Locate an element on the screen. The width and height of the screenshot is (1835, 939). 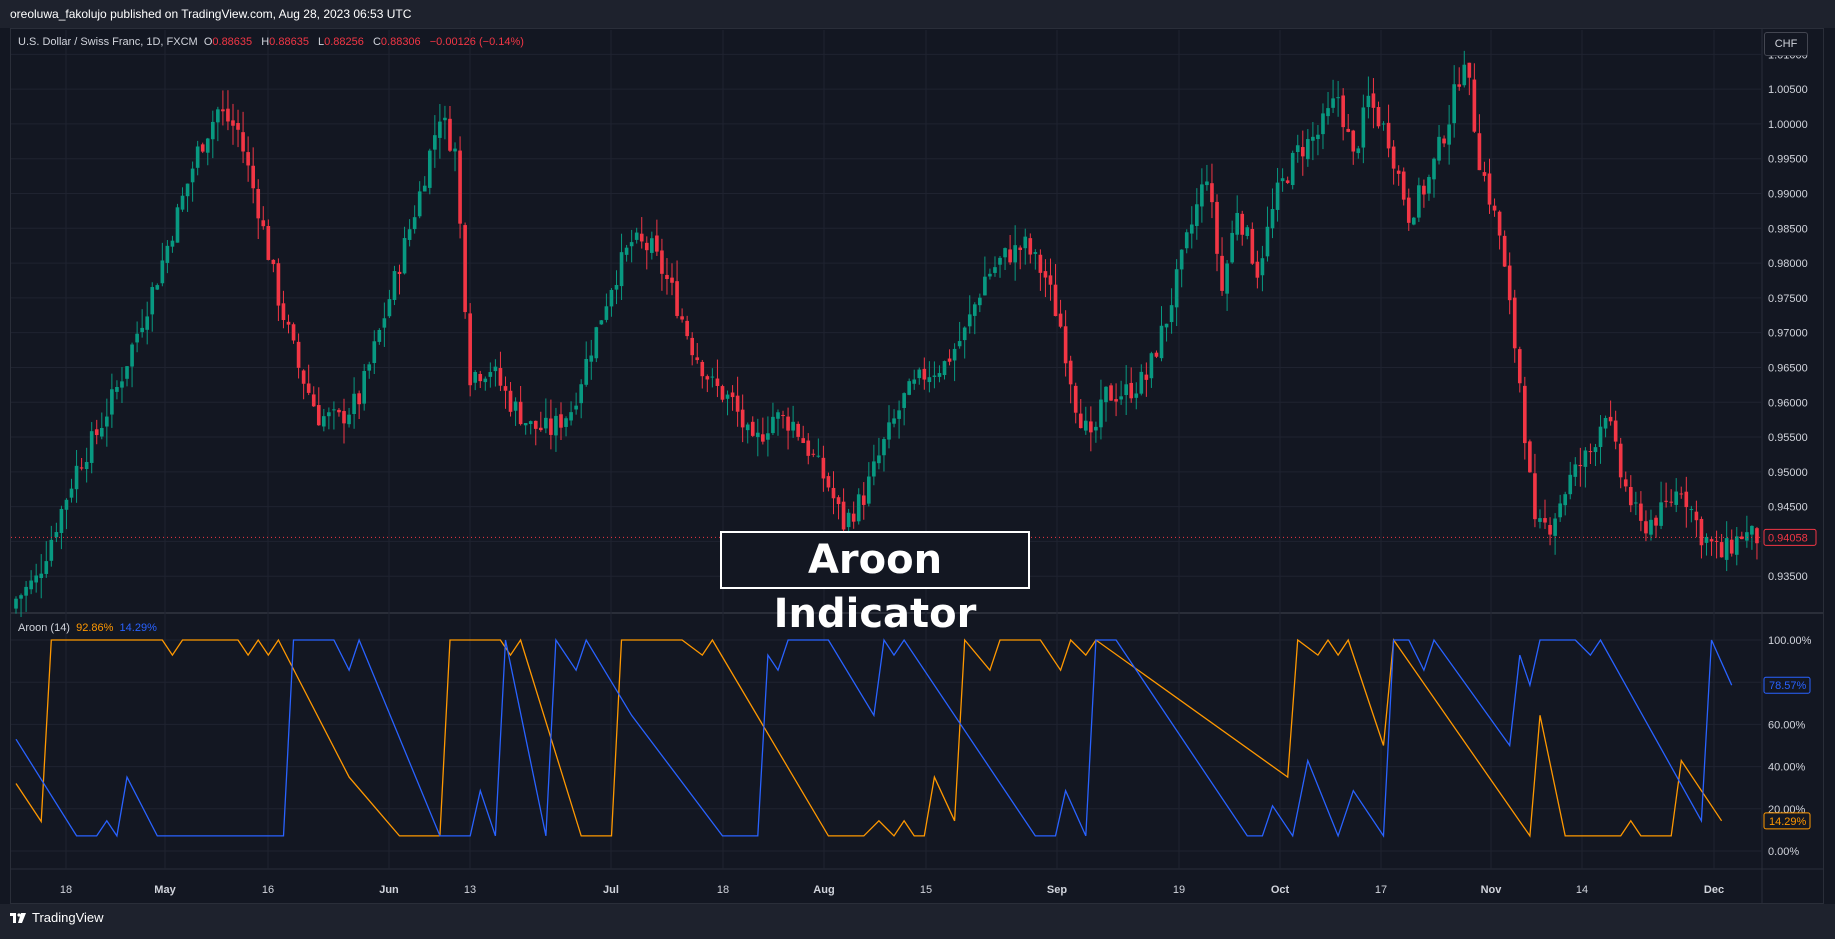
currency-button: CHF is located at coordinates (1786, 44).